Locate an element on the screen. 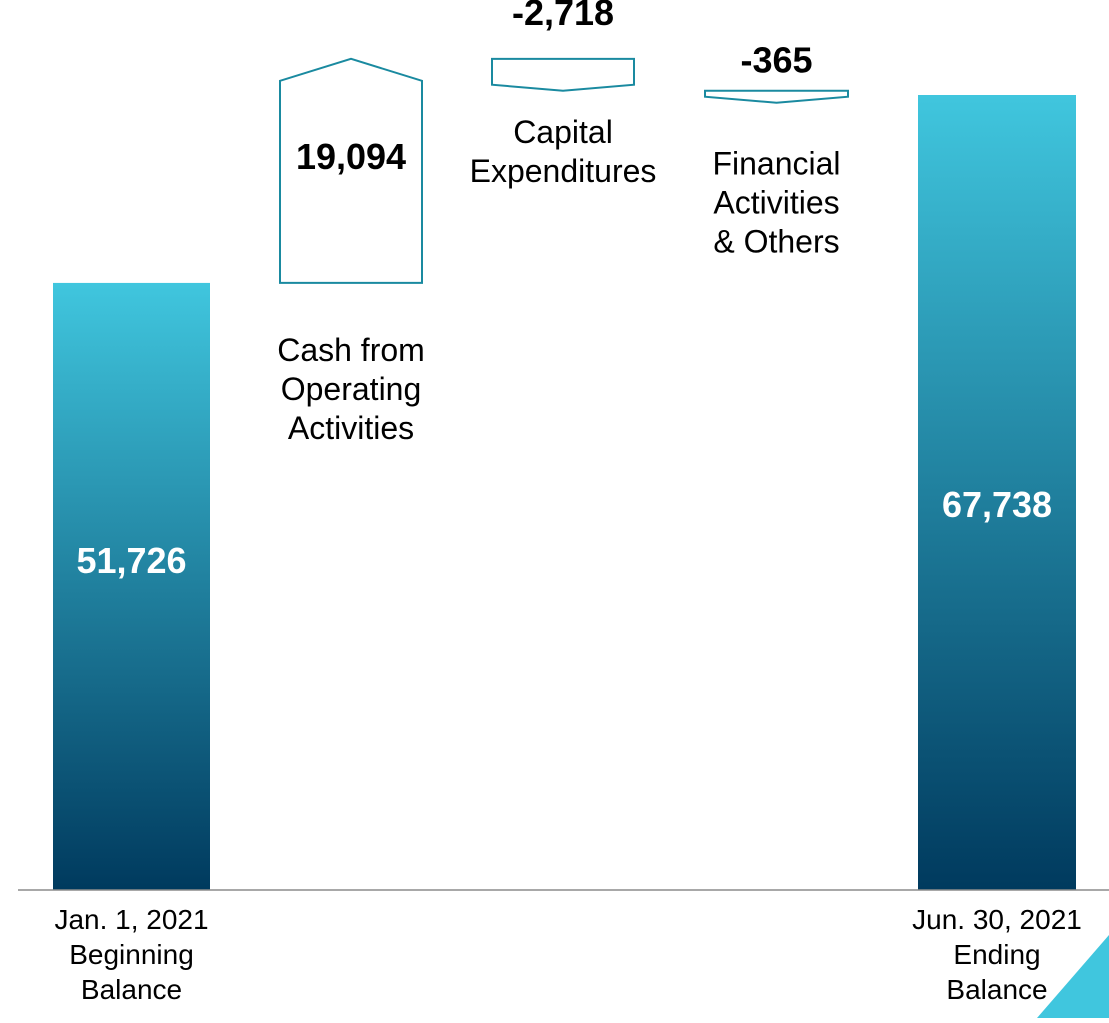 The height and width of the screenshot is (1023, 1109). category-label: Jan. 1, 2021 is located at coordinates (131, 919).